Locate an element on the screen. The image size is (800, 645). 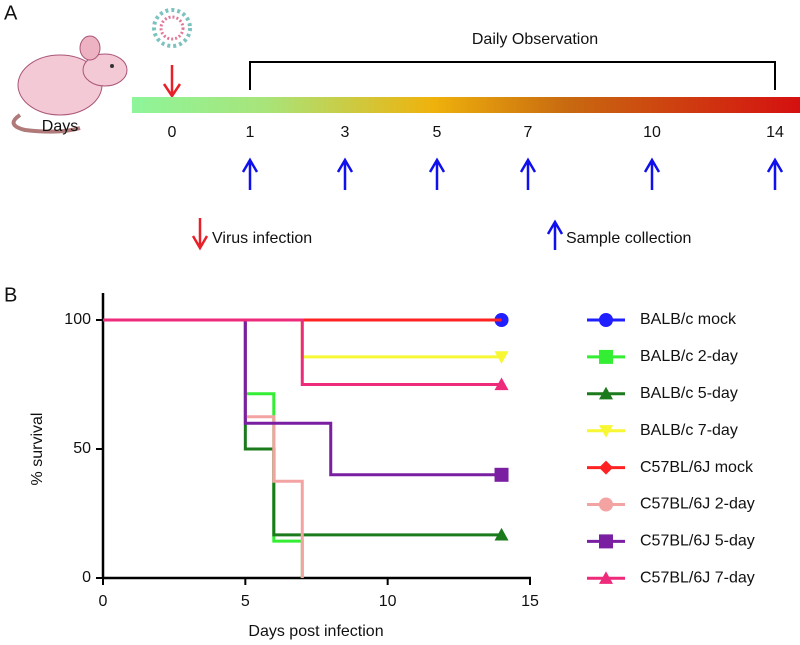
legend-label: BALB/c 2-day is located at coordinates (689, 356).